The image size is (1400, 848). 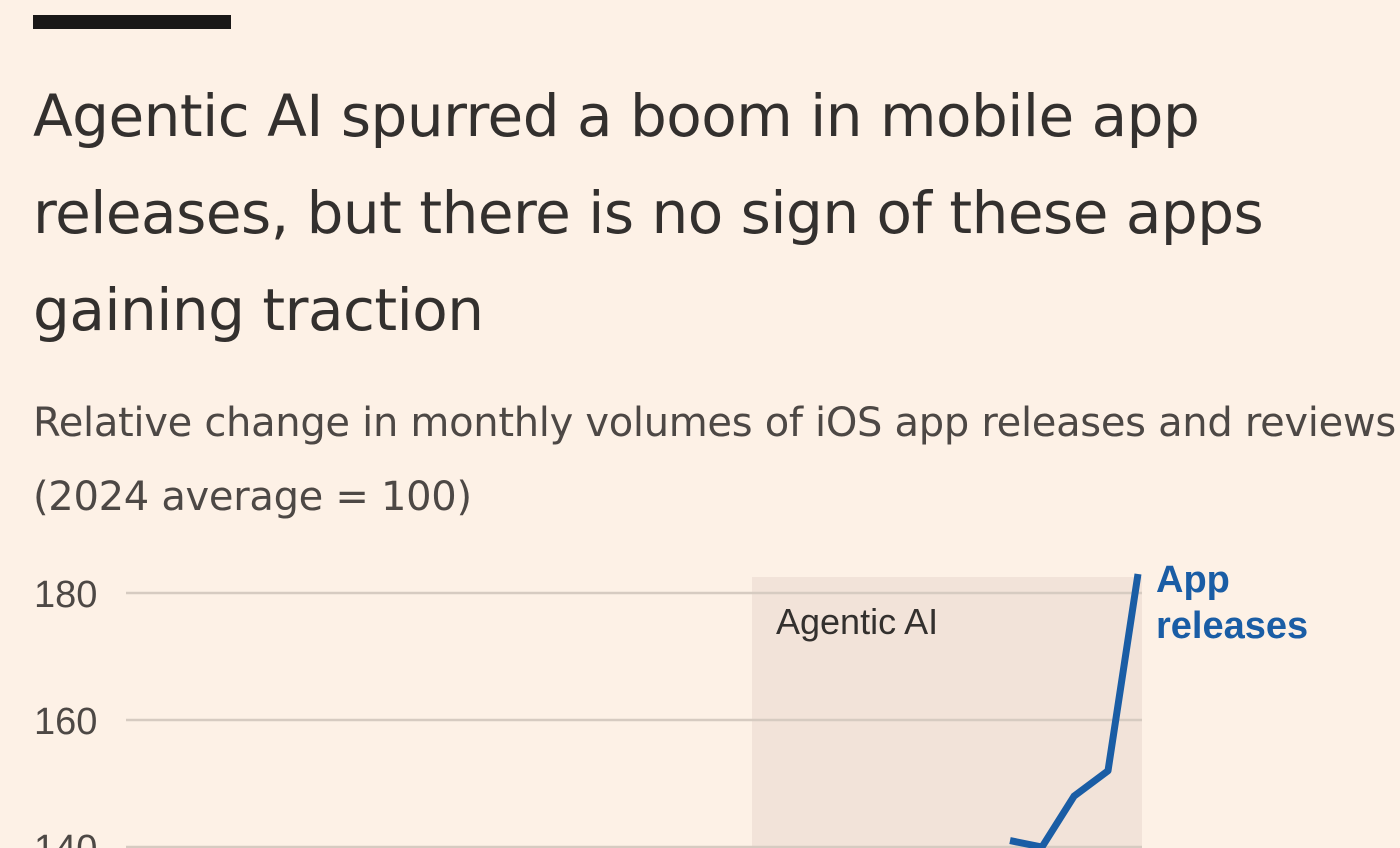 What do you see at coordinates (65, 838) in the screenshot?
I see `y-tick-label-140: 140` at bounding box center [65, 838].